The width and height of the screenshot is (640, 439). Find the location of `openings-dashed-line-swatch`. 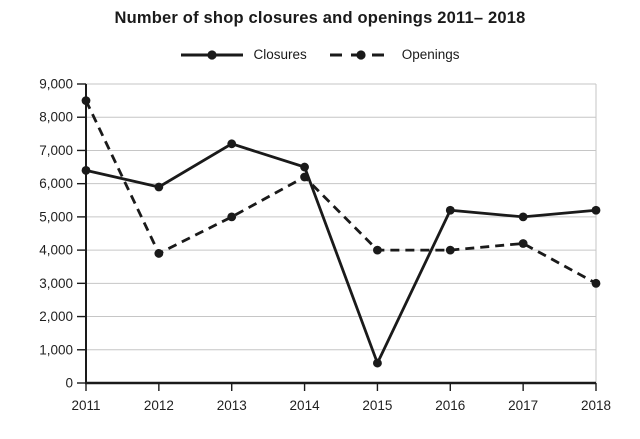

openings-dashed-line-swatch is located at coordinates (360, 54).